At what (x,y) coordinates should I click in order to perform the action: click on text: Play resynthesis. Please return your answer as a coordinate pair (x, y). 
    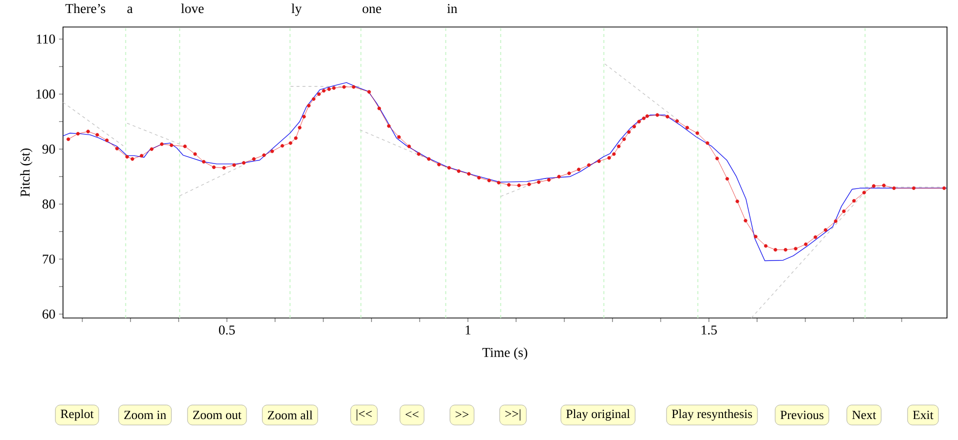
    Looking at the image, I should click on (712, 415).